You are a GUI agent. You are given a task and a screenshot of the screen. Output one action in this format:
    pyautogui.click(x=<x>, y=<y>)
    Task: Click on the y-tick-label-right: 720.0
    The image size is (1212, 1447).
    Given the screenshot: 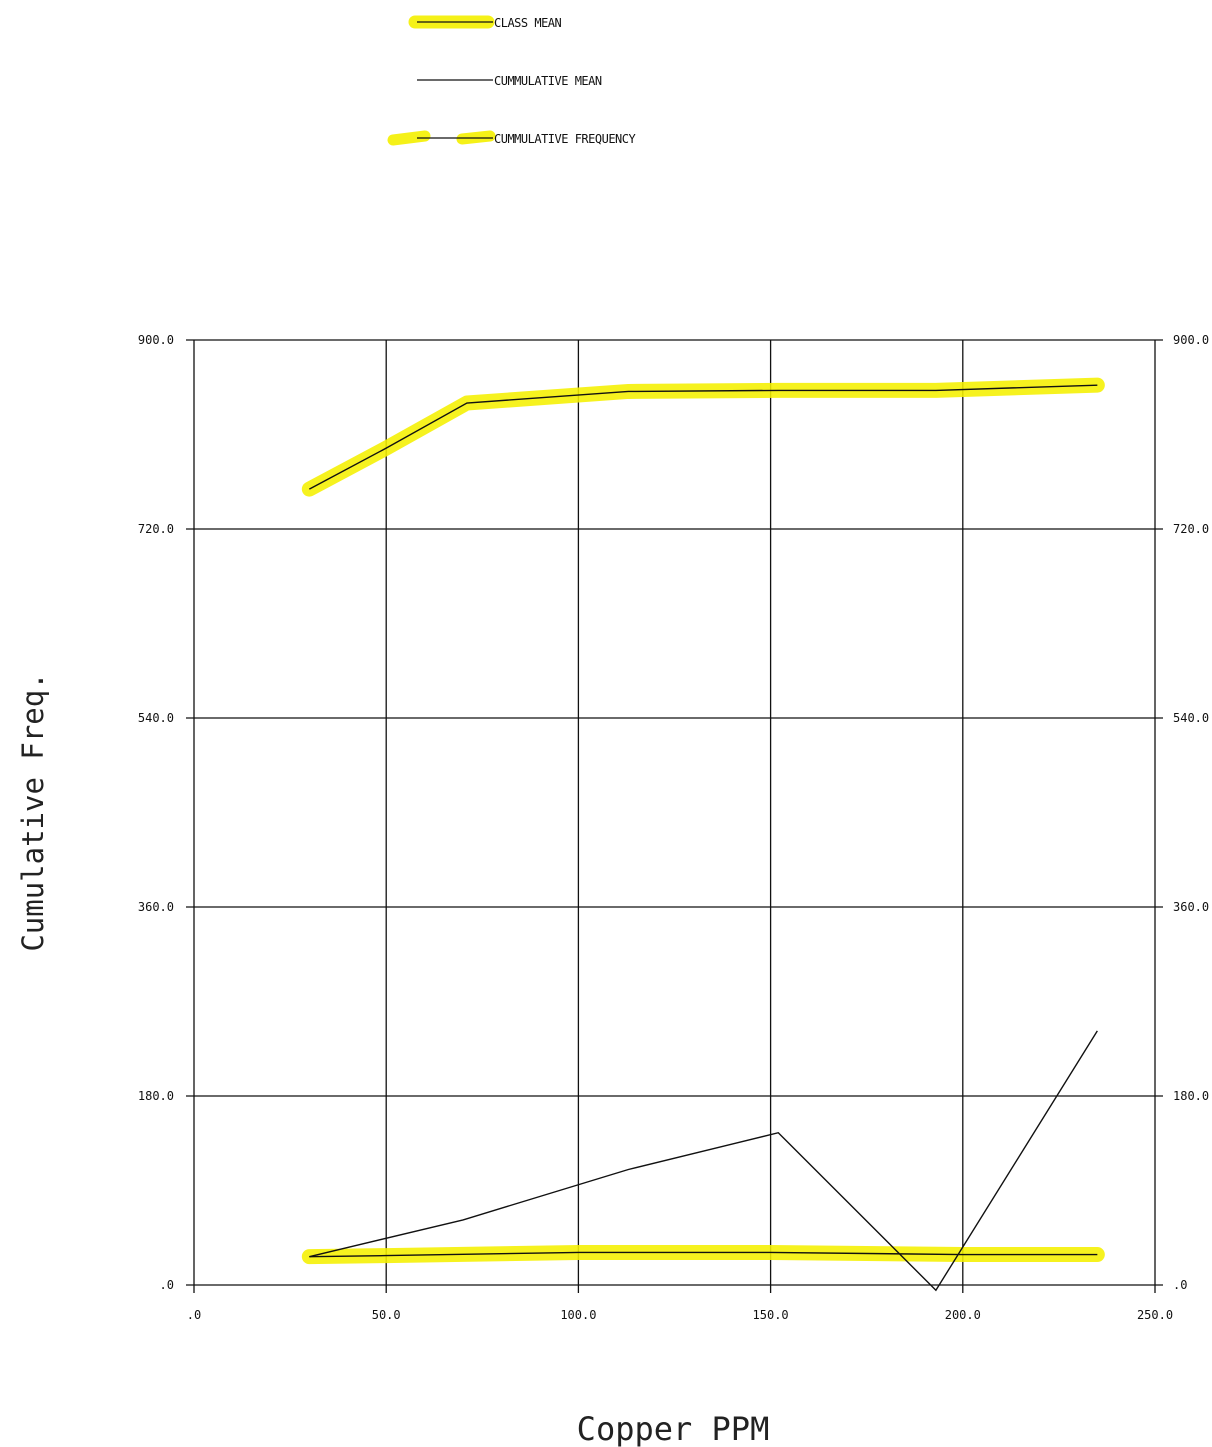 What is the action you would take?
    pyautogui.click(x=1191, y=529)
    